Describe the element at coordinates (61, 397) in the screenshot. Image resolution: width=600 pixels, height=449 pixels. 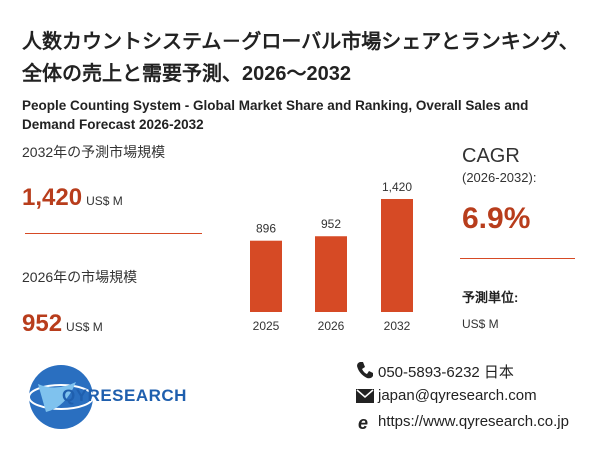
I see `logo-globe` at that location.